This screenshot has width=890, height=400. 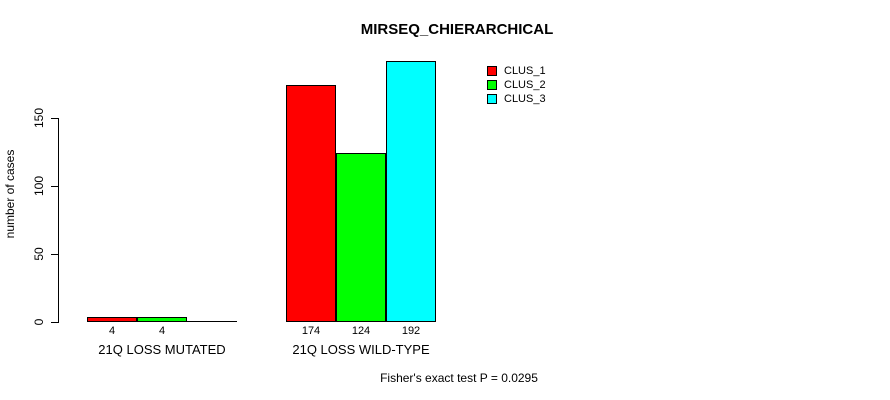 What do you see at coordinates (39, 322) in the screenshot?
I see `y-tick-label: 0` at bounding box center [39, 322].